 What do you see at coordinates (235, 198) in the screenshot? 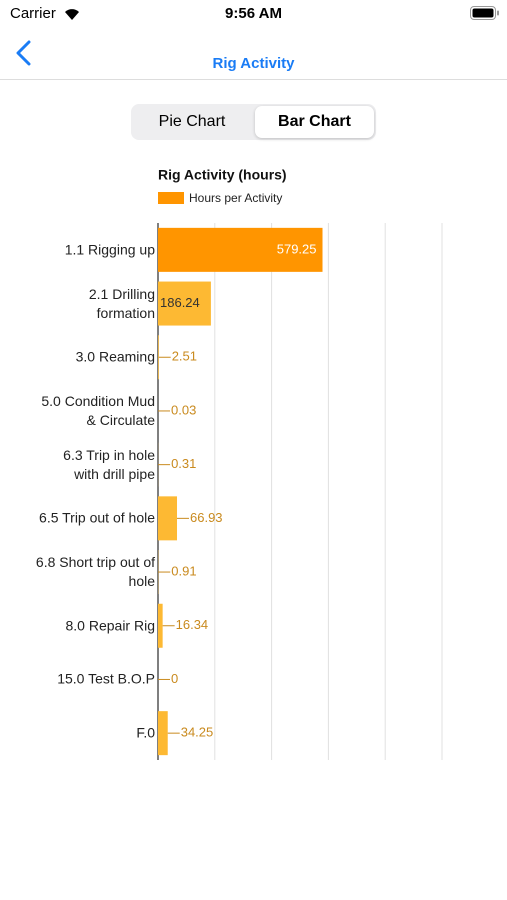
I see `legend-label: Hours per Activity` at bounding box center [235, 198].